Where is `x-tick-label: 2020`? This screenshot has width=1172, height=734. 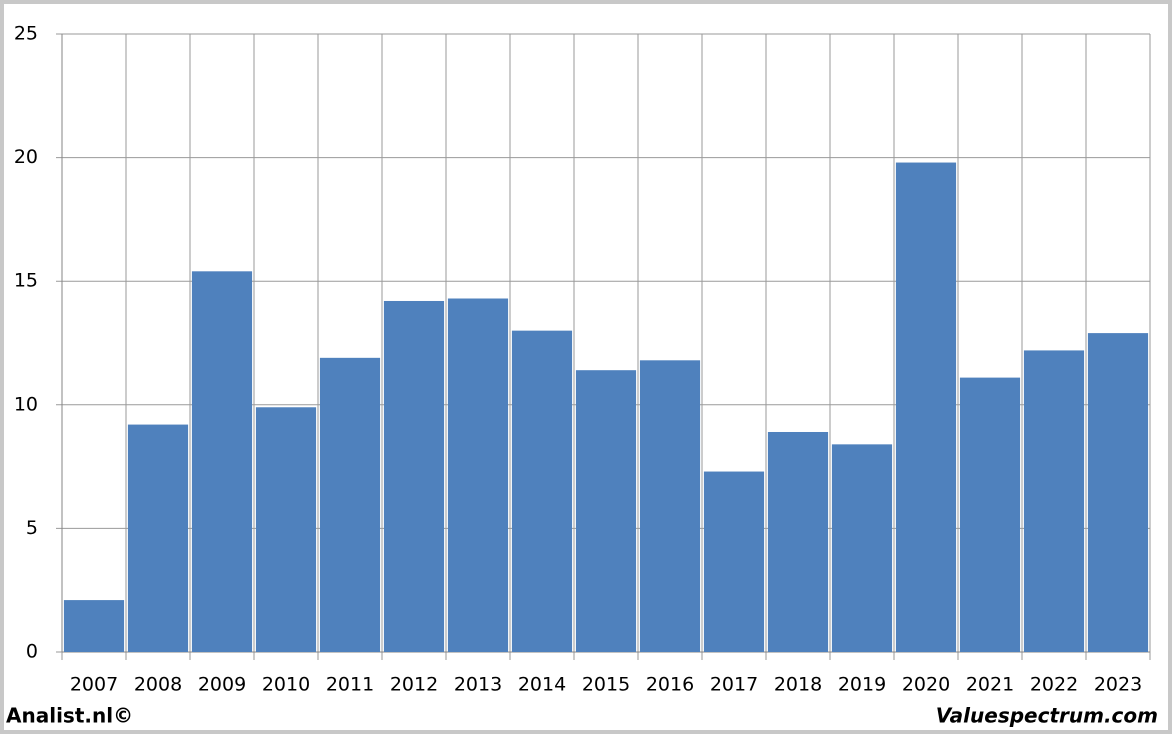 x-tick-label: 2020 is located at coordinates (926, 685).